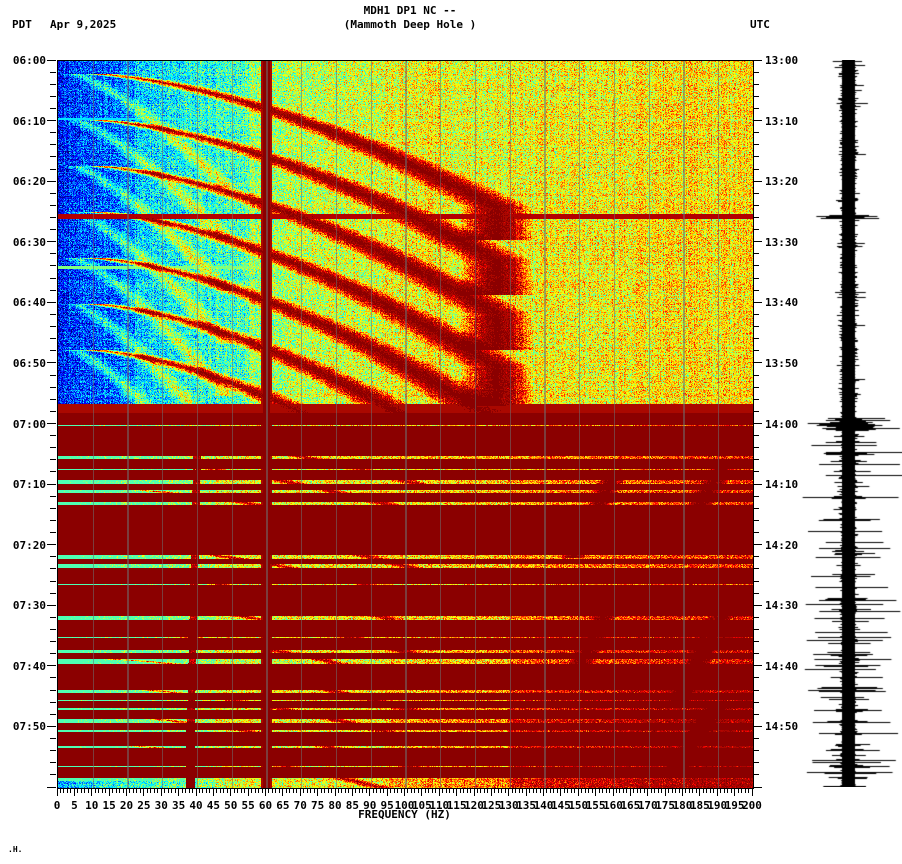  Describe the element at coordinates (29, 303) in the screenshot. I see `y-axis-left-label: 06:40` at that location.